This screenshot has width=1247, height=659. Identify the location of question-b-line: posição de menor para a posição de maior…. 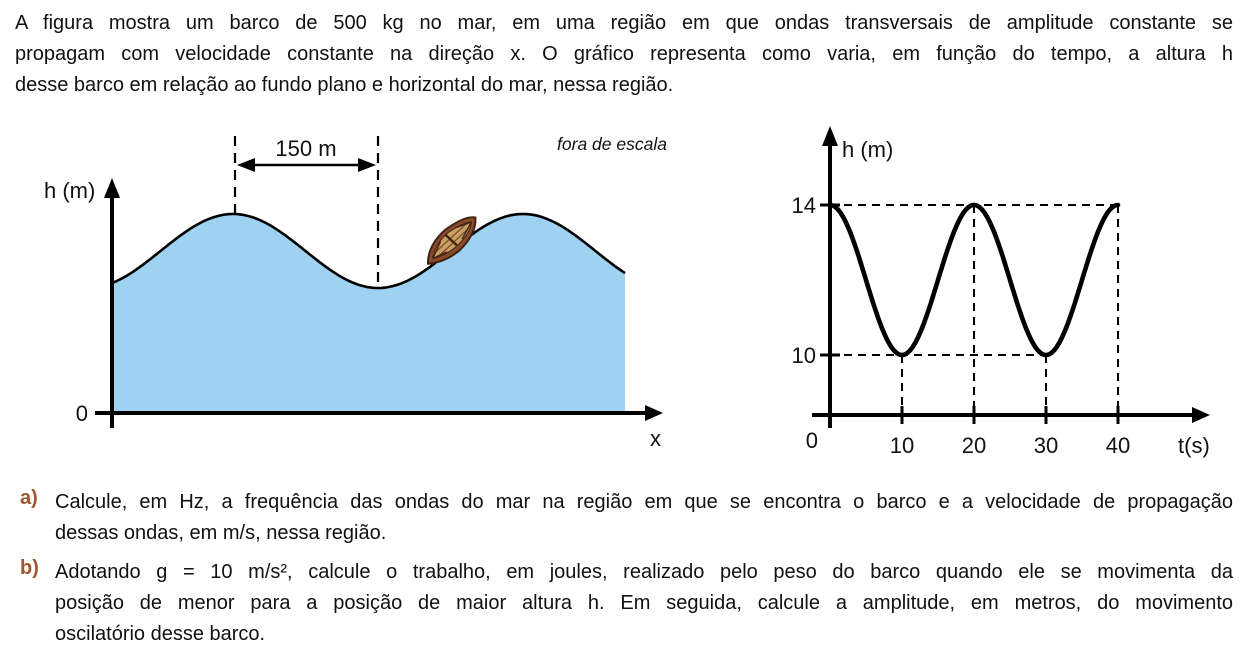
(644, 603).